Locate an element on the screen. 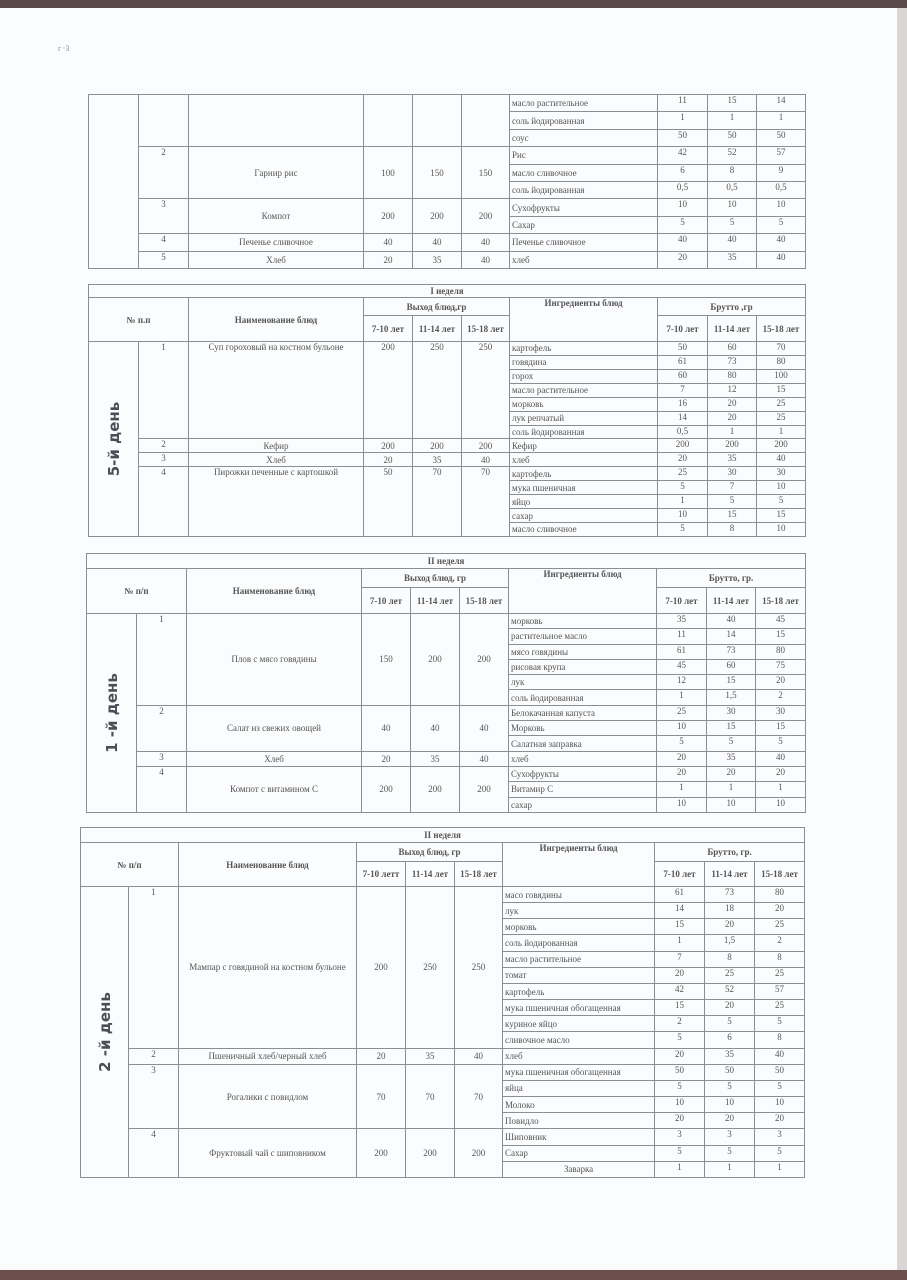 This screenshot has width=907, height=1280. header-yield-age: 11-14 лет is located at coordinates (435, 600).